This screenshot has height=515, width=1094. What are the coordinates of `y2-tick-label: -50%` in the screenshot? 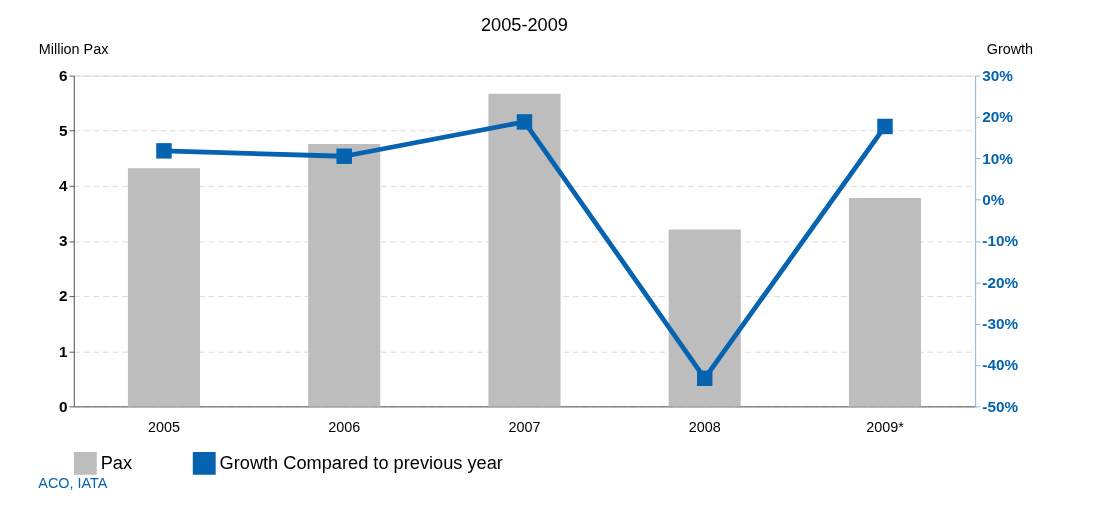 It's located at (1000, 406).